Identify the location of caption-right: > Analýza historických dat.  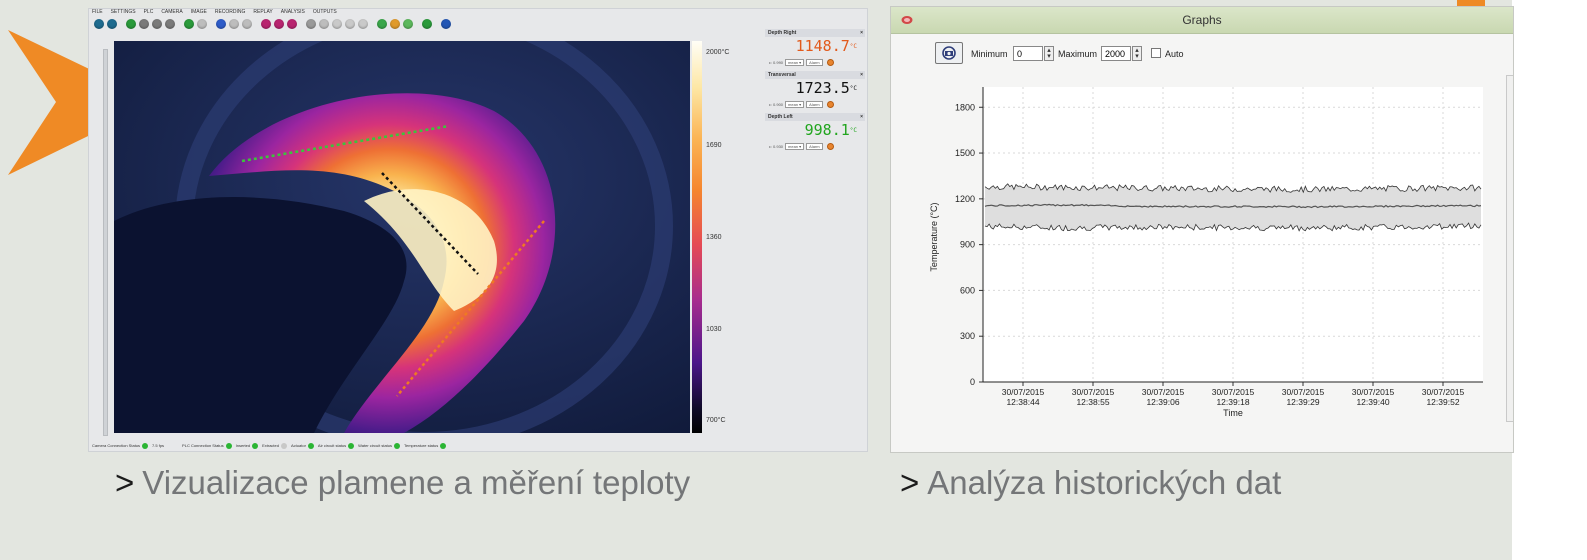
(1090, 483).